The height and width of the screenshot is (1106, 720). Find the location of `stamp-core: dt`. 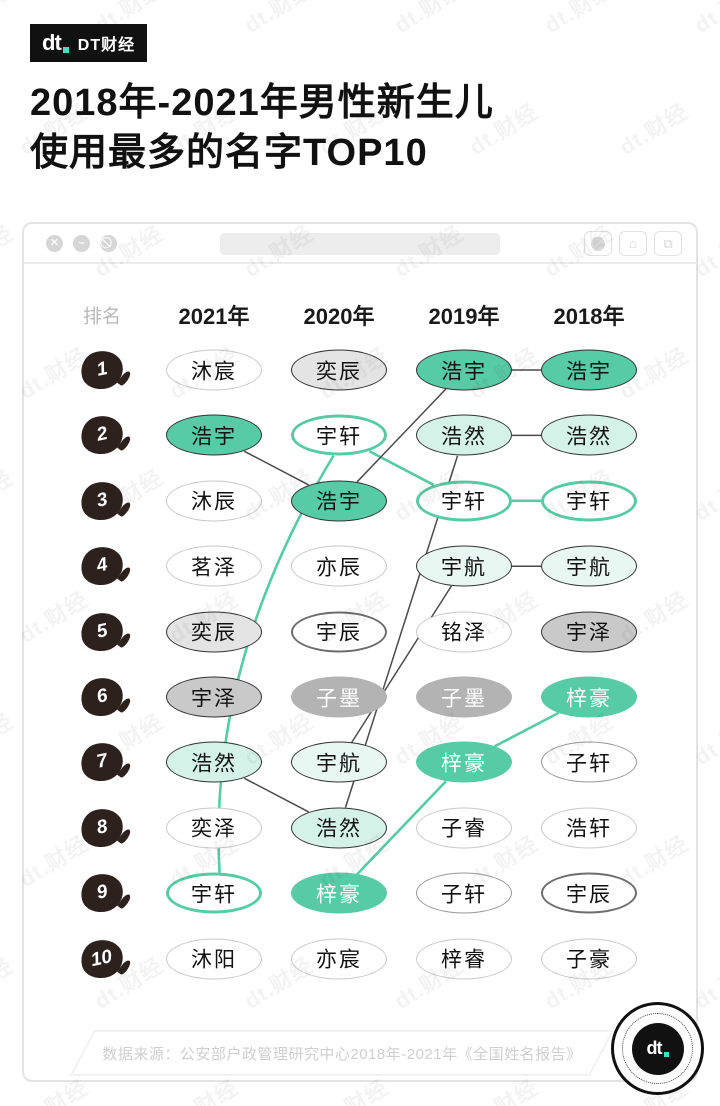

stamp-core: dt is located at coordinates (657, 1048).